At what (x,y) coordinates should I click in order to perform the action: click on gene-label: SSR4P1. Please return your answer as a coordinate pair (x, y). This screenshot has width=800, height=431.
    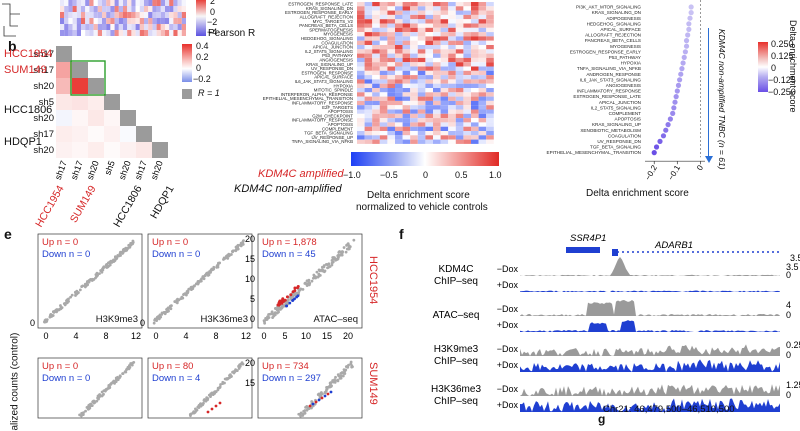
    Looking at the image, I should click on (588, 238).